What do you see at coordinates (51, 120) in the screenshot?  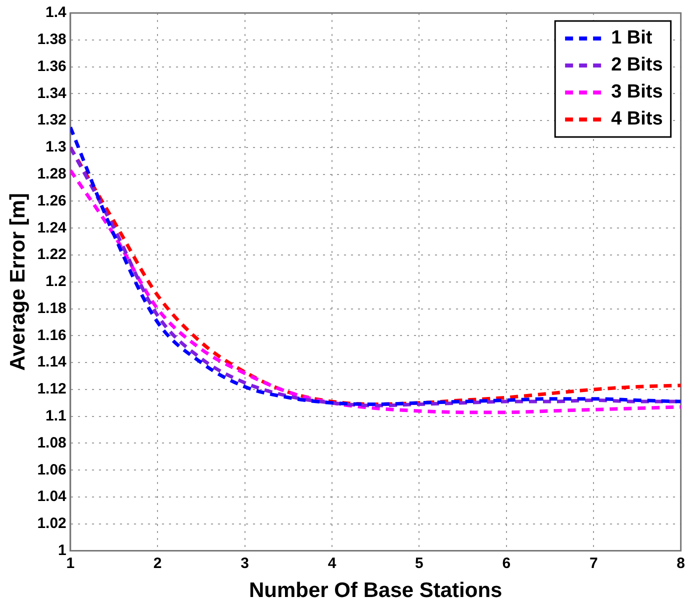 I see `y-tick-label: 1.32` at bounding box center [51, 120].